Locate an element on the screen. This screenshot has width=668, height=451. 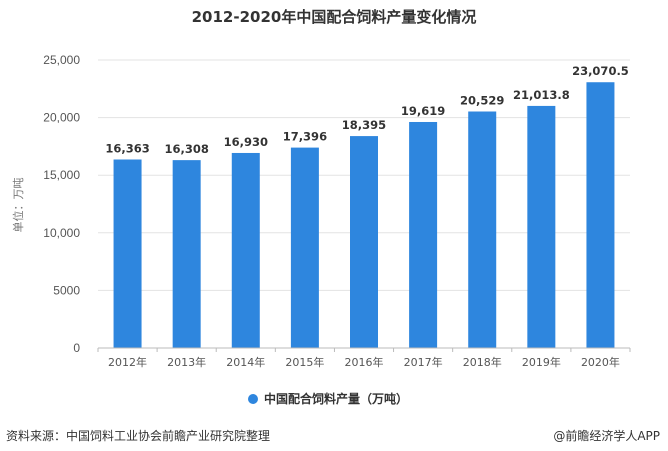
y-axis-label: 单位：万吨 is located at coordinates (18, 205).